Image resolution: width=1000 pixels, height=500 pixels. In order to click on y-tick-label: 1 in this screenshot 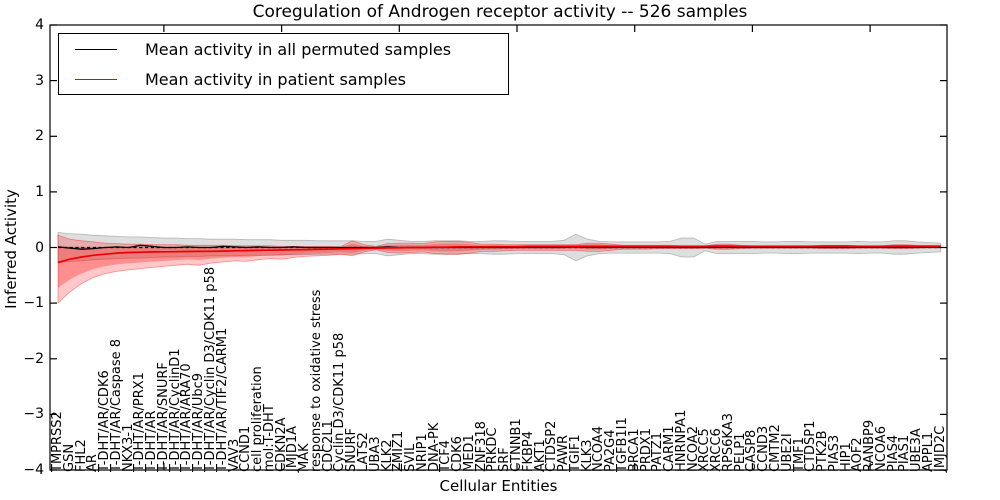, I will do `click(39, 191)`.